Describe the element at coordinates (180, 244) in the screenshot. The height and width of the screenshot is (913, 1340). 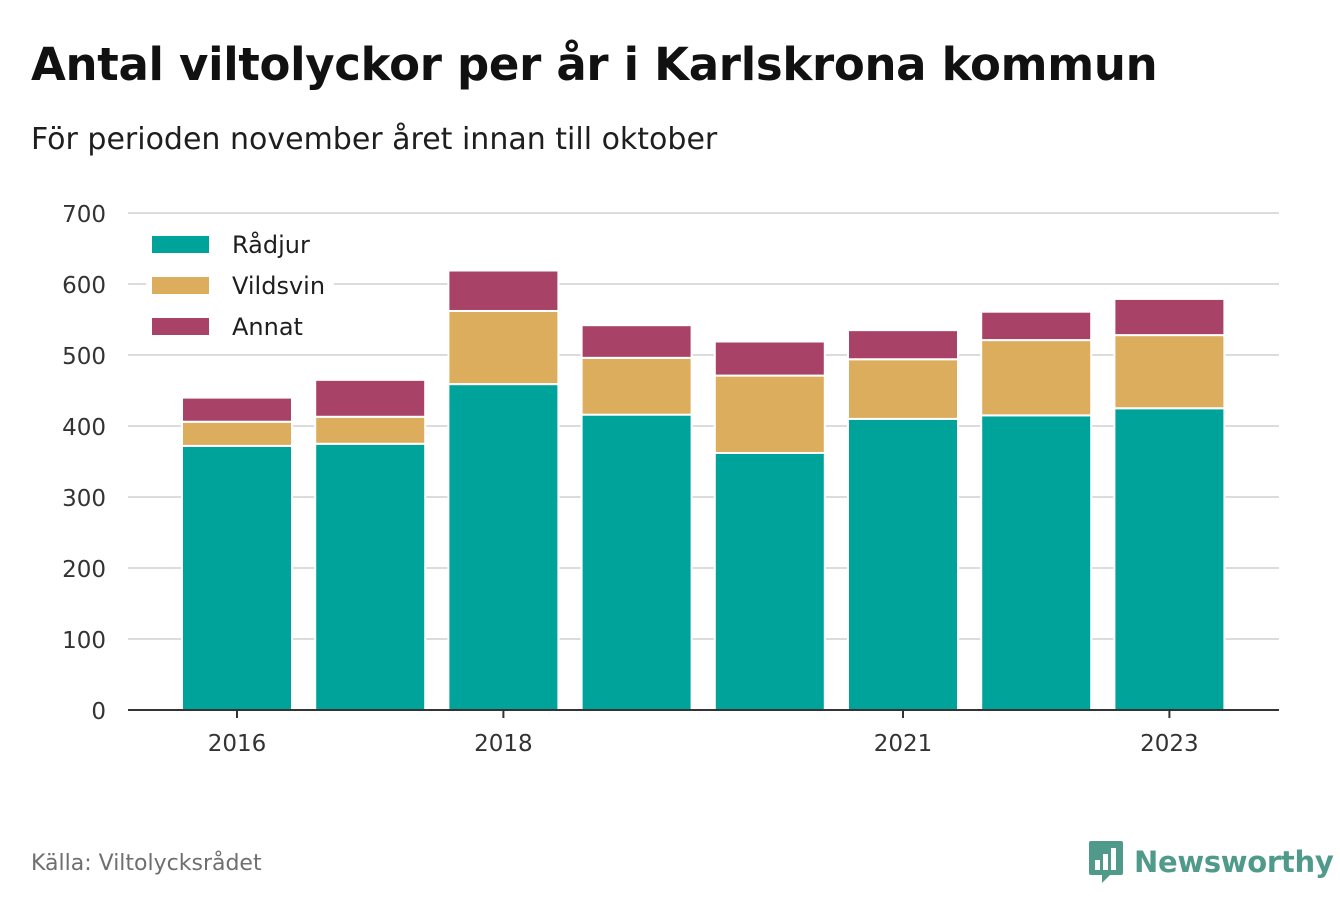
I see `legend-swatch-rådjur` at that location.